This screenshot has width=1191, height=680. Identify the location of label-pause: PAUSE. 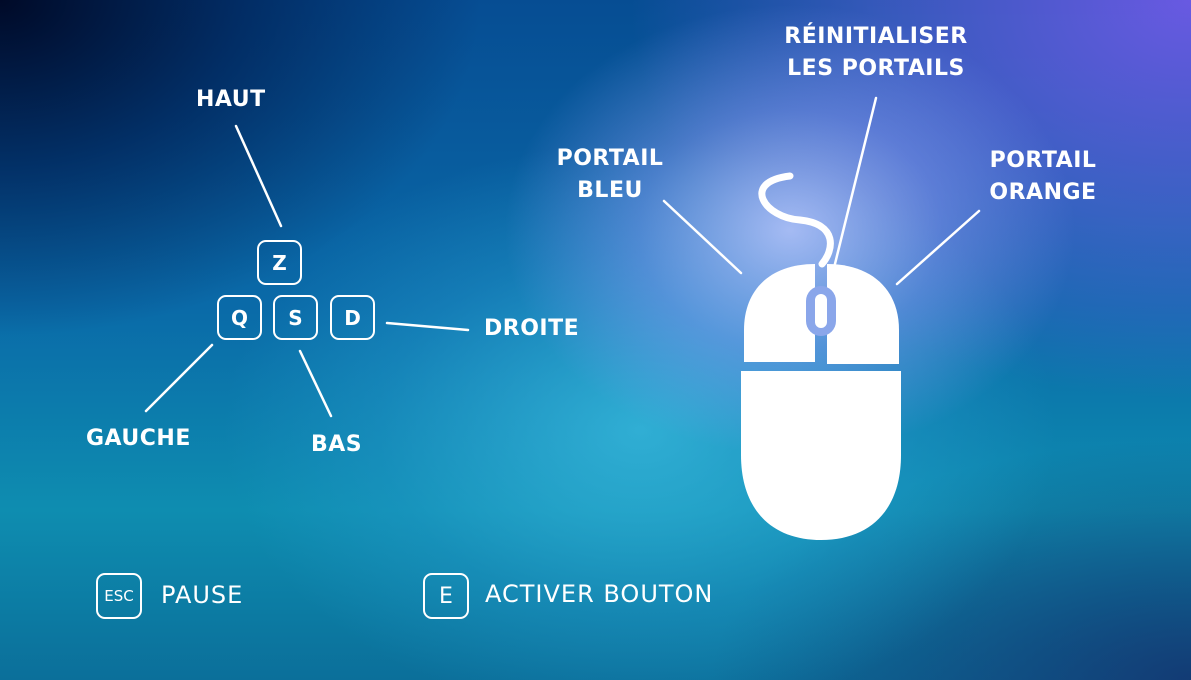
(202, 595).